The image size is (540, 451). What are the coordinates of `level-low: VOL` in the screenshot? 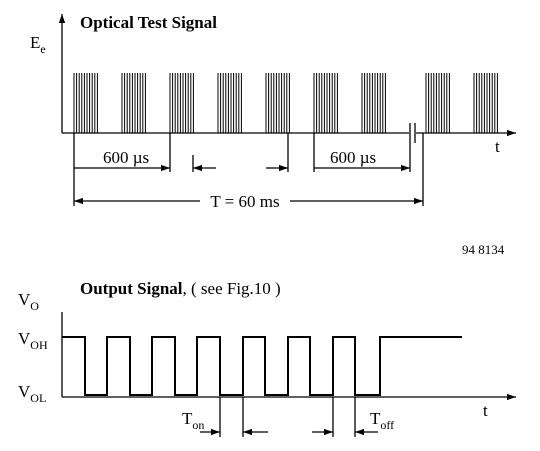 It's located at (32, 393).